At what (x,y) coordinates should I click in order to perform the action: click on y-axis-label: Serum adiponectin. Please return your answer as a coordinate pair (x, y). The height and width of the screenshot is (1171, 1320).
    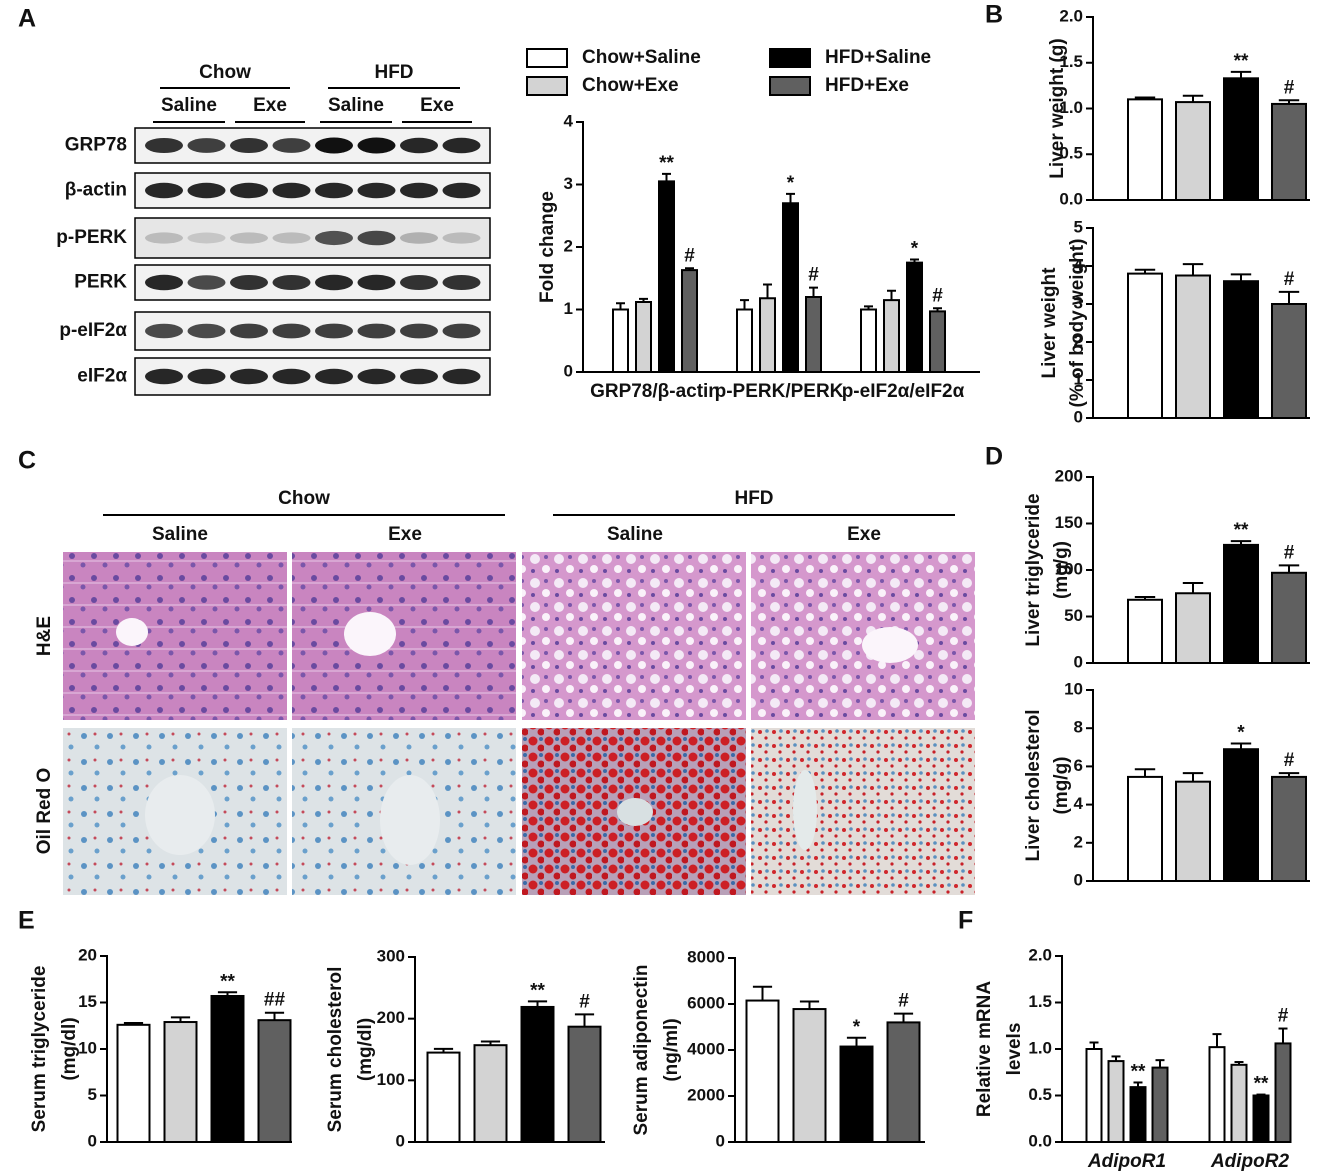
    Looking at the image, I should click on (641, 1049).